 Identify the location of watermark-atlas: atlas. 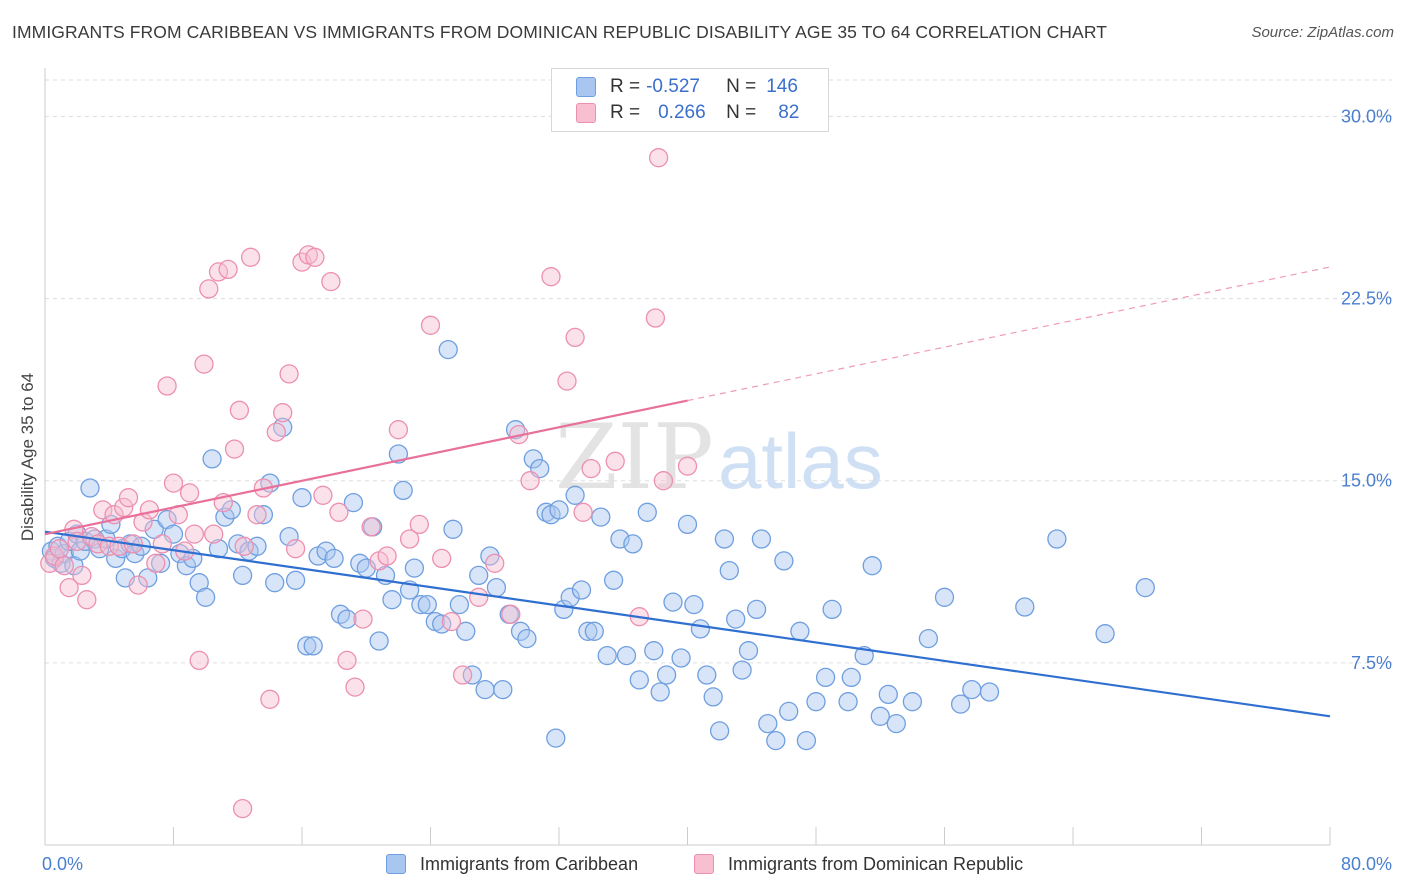
(800, 461).